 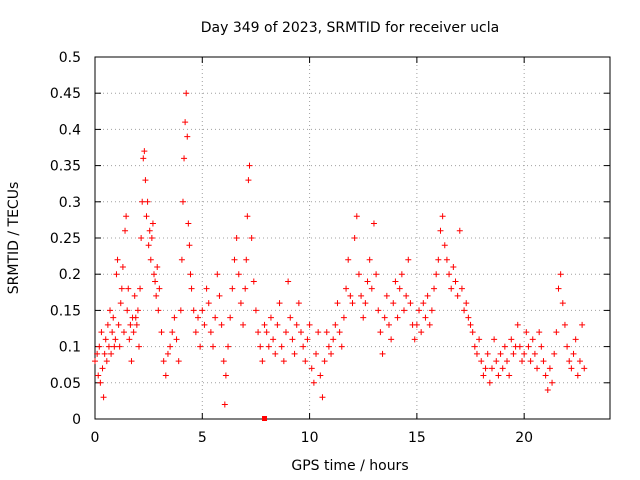 What do you see at coordinates (65, 167) in the screenshot?
I see `y-tick-label: 0.35` at bounding box center [65, 167].